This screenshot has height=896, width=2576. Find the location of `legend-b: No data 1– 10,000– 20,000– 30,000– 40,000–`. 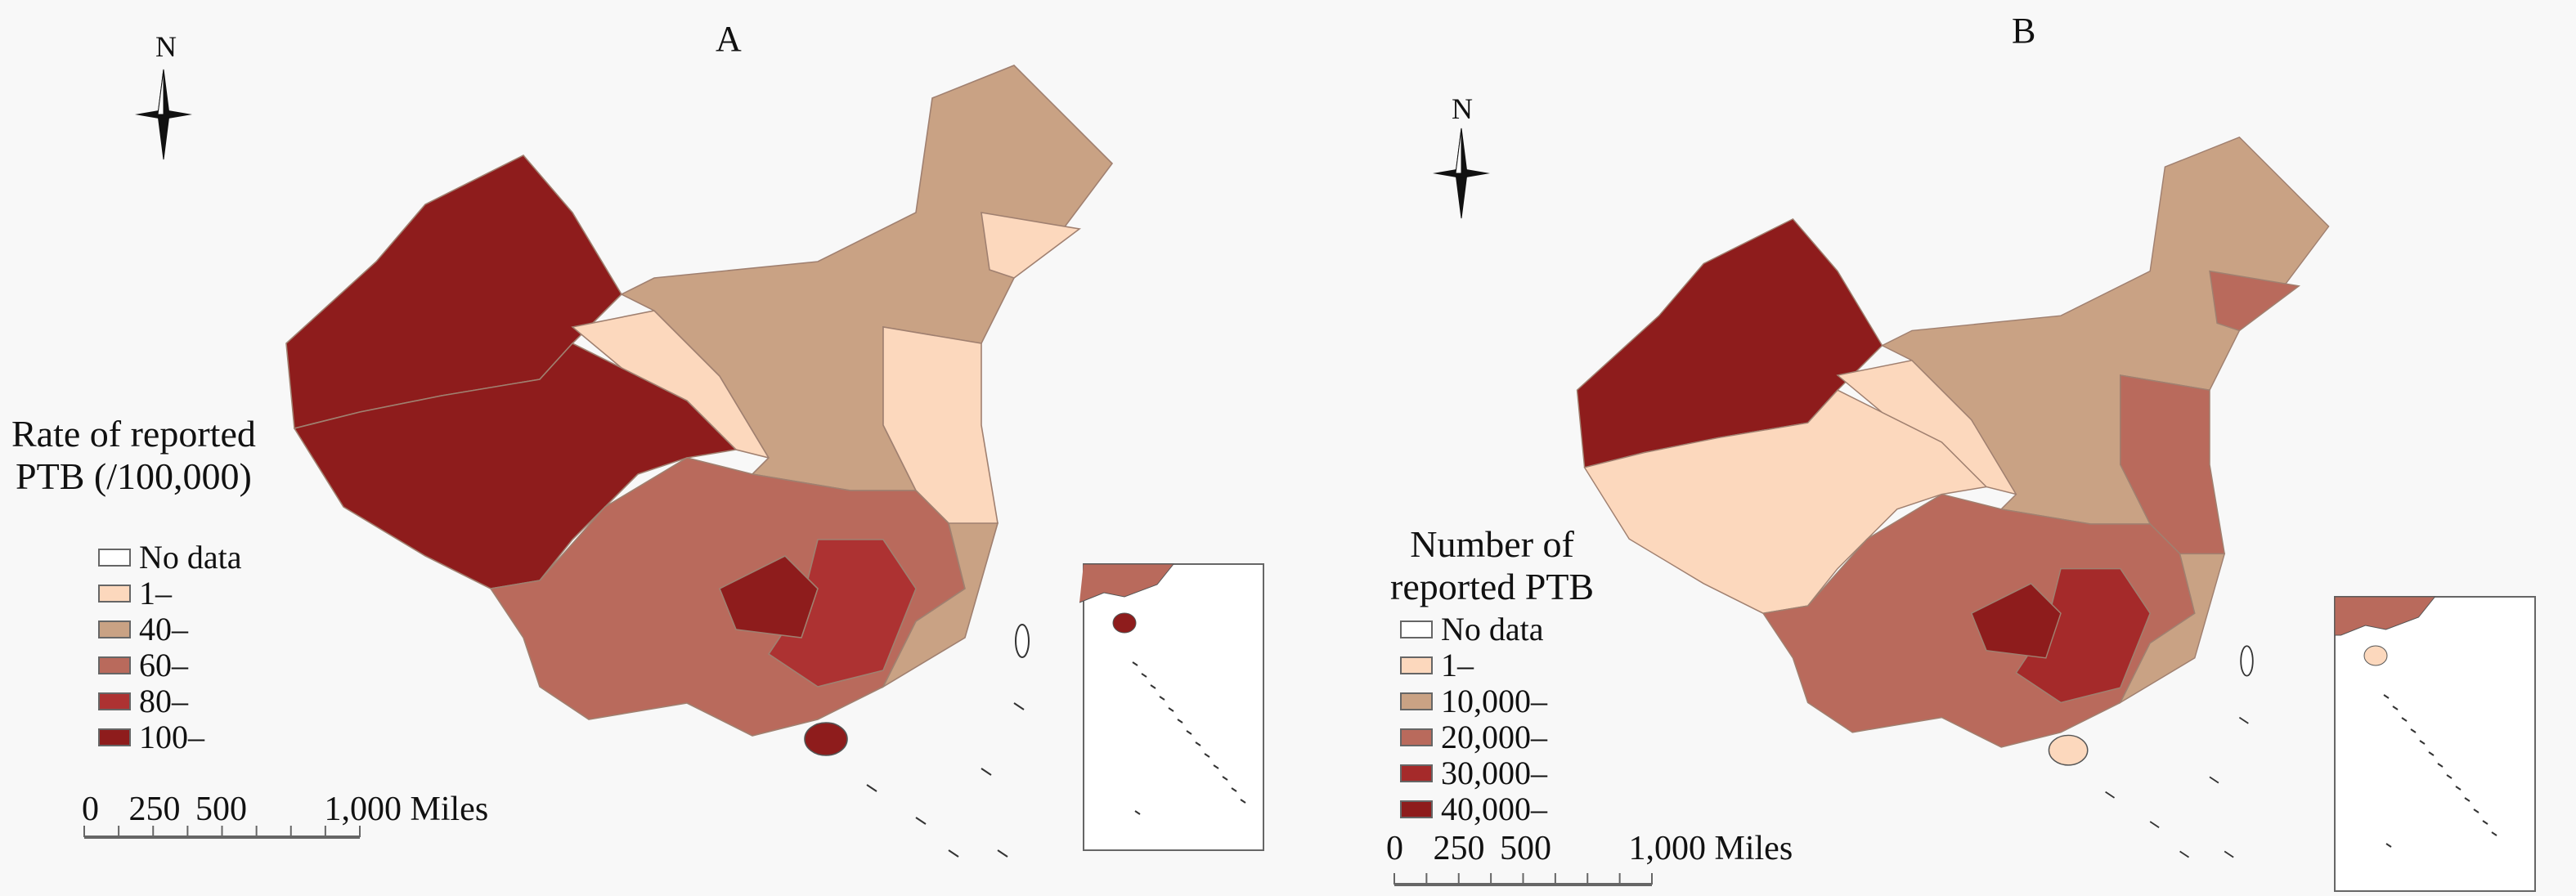

legend-b: No data 1– 10,000– 20,000– 30,000– 40,000– is located at coordinates (1473, 720).